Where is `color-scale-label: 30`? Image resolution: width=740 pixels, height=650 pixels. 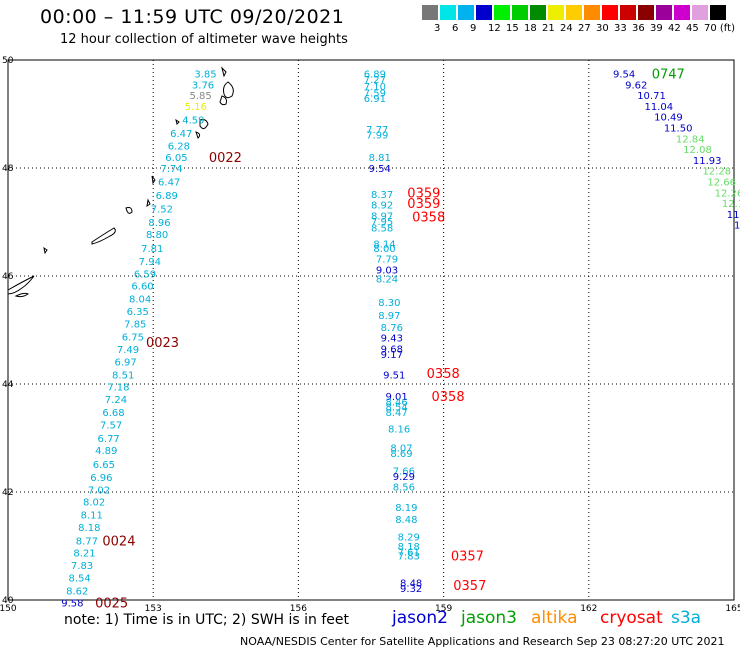 color-scale-label: 30 is located at coordinates (602, 28).